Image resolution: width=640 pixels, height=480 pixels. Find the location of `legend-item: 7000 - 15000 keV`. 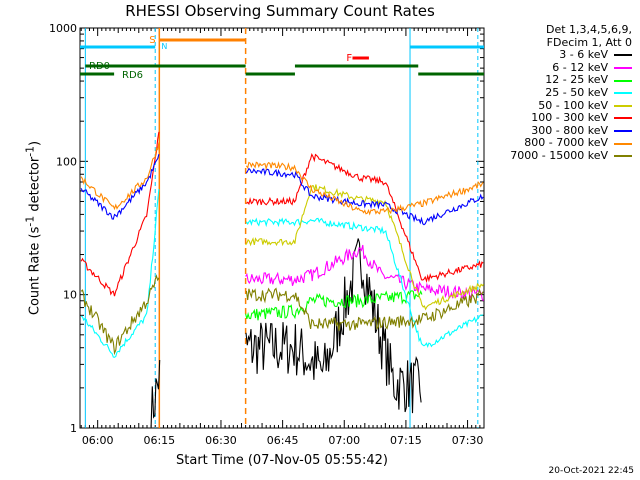

legend-item: 7000 - 15000 keV is located at coordinates (556, 155).